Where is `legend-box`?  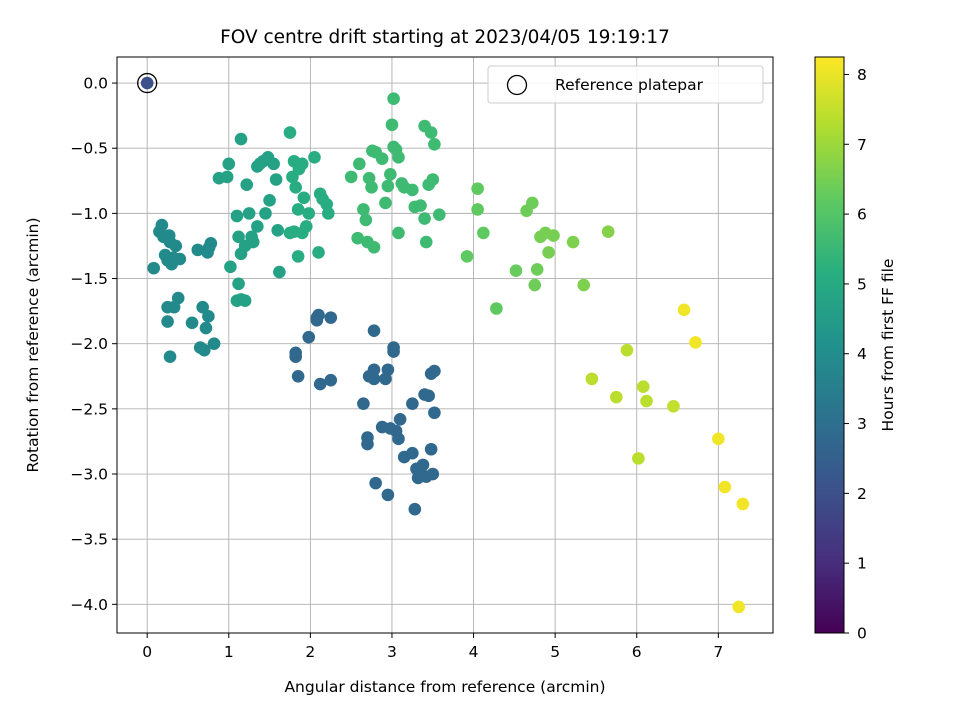 legend-box is located at coordinates (625, 84).